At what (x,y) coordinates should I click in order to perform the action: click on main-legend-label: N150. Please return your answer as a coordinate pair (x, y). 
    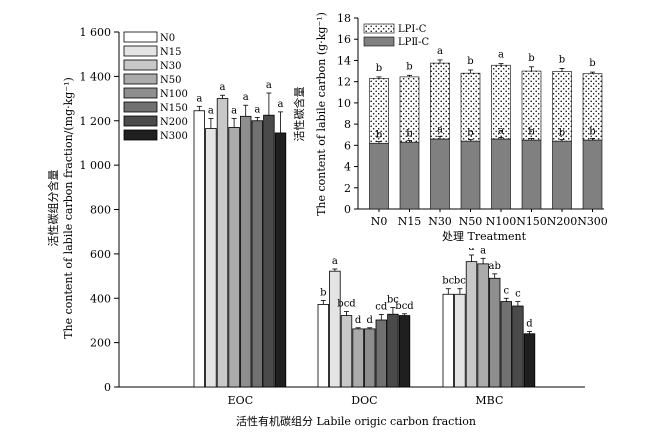
    Looking at the image, I should click on (174, 108).